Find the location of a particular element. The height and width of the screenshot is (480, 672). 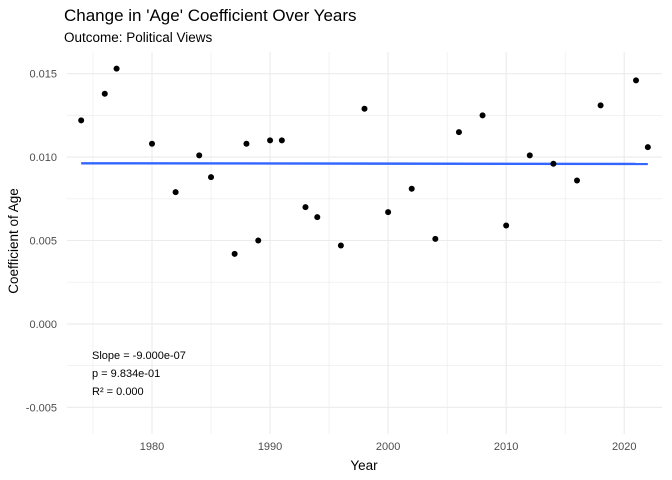

trend-line-layer is located at coordinates (364, 164).